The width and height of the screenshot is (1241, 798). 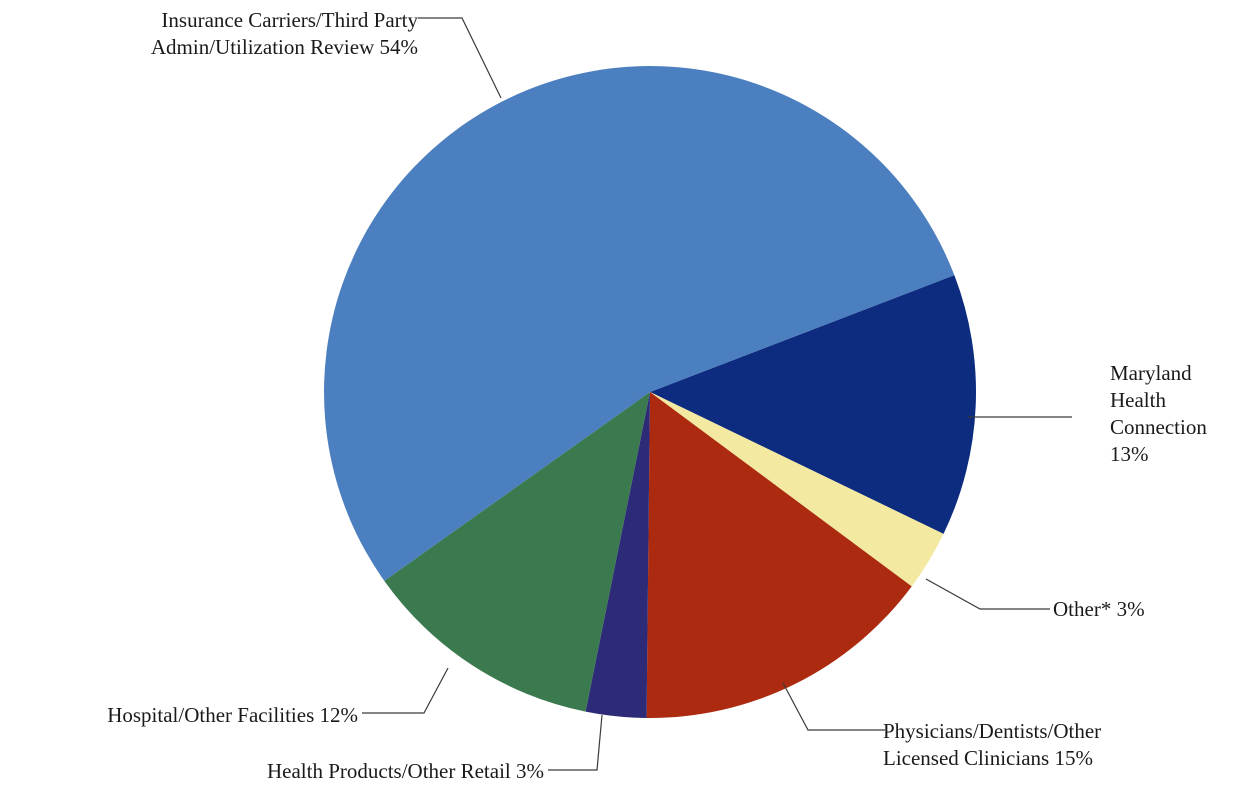 I want to click on slice-label-line: Health Products/Other Retail 3%, so click(x=405, y=771).